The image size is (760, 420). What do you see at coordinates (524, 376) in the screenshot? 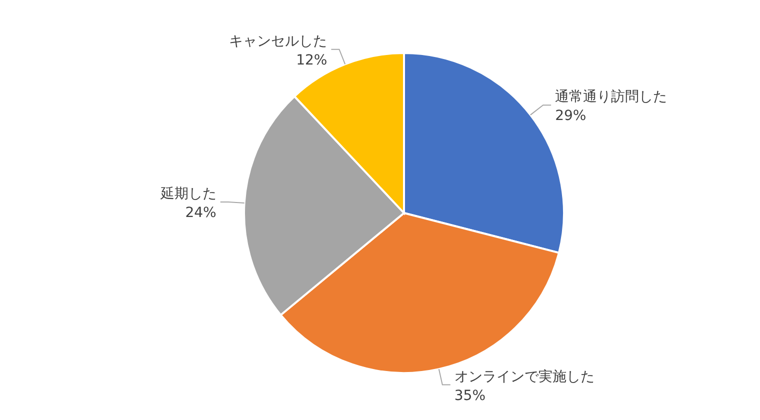
I see `slice-label: オンラインで実施した` at bounding box center [524, 376].